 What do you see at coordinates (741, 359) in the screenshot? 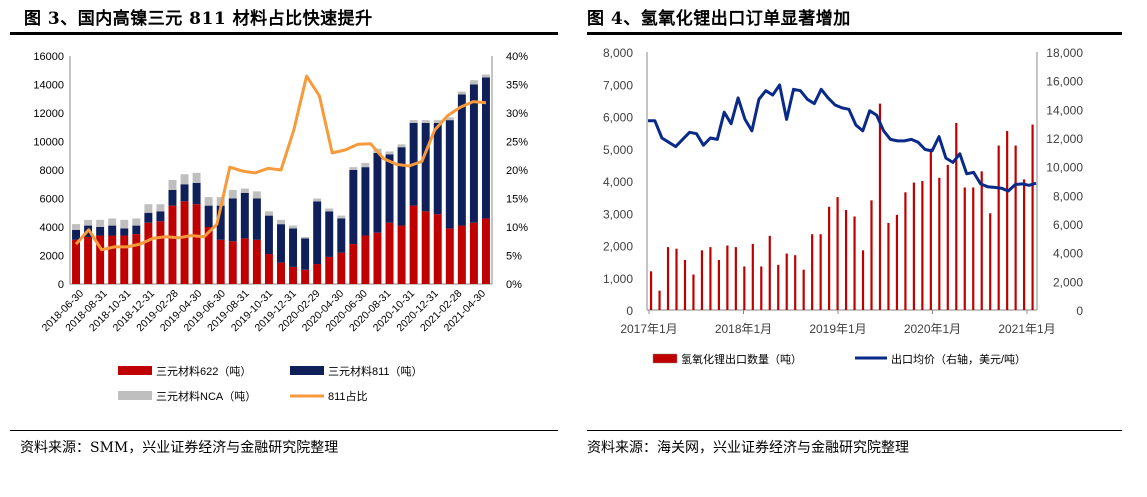
I see `right-legend-volume-label: 氢氧化锂出口数量（吨）` at bounding box center [741, 359].